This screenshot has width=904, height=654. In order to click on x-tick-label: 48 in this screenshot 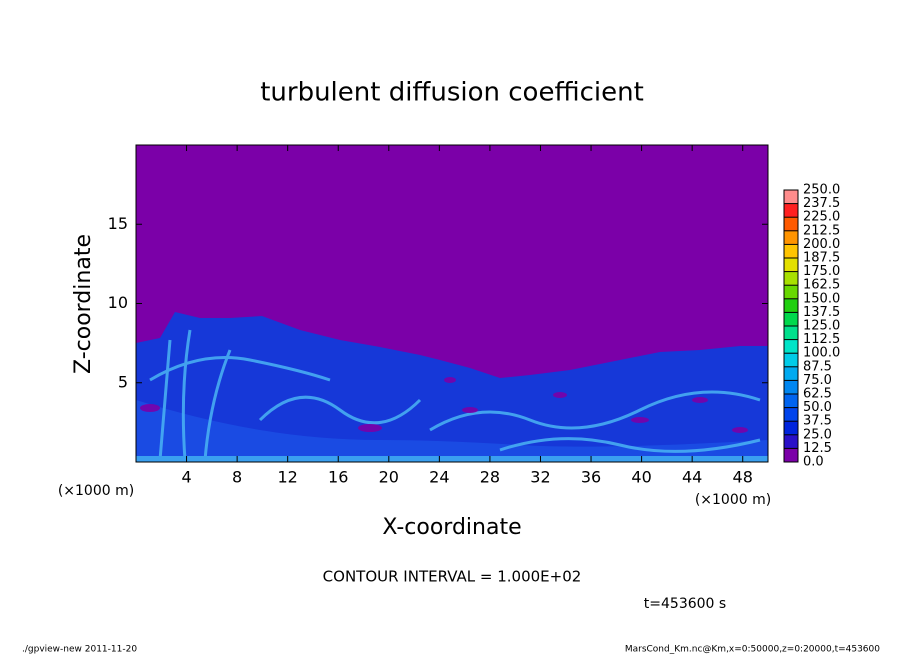, I will do `click(743, 477)`.